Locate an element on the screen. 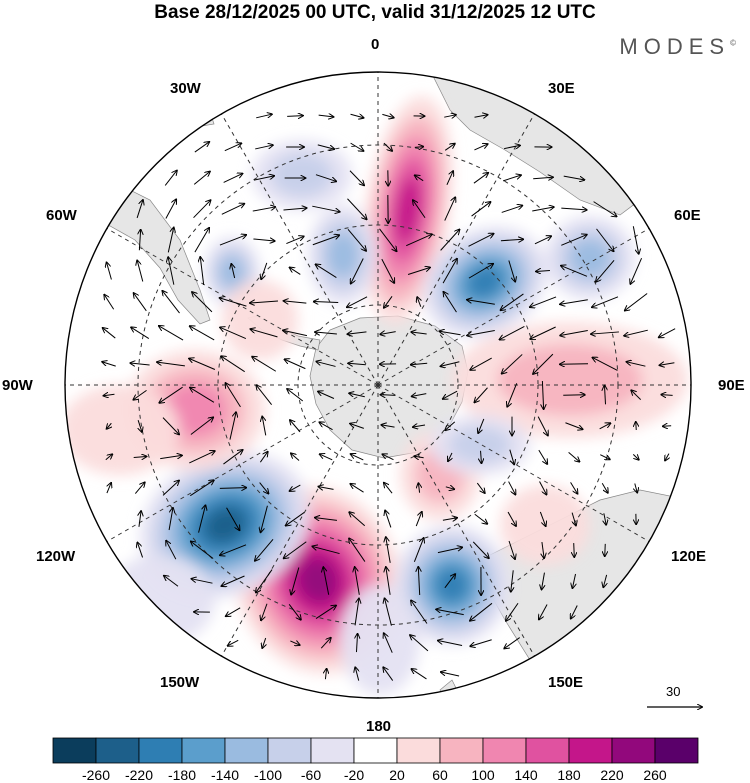 The width and height of the screenshot is (750, 783). legend-tick-label: -100 is located at coordinates (268, 775).